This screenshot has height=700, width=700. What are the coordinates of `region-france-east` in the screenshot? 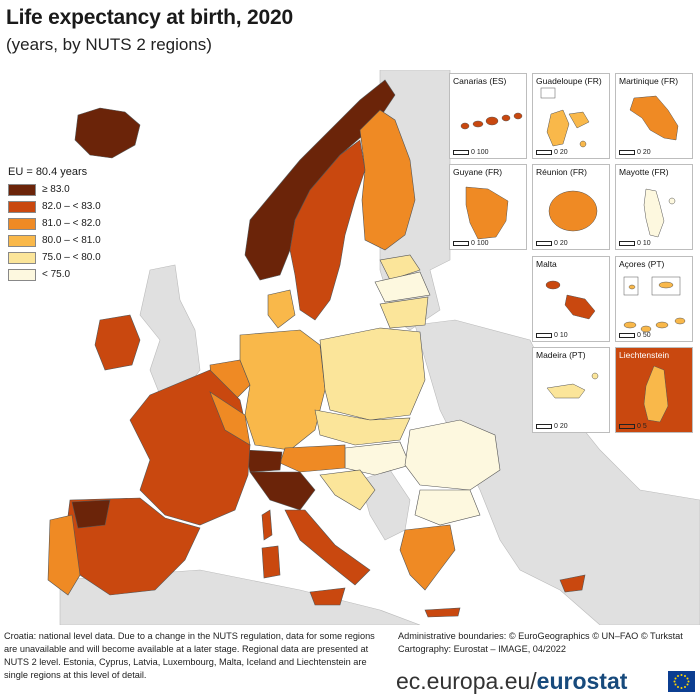 It's located at (230, 418).